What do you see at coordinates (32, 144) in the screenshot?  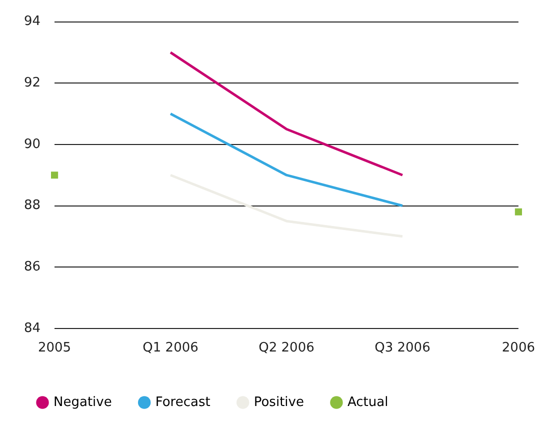 I see `y-tick-label: 90` at bounding box center [32, 144].